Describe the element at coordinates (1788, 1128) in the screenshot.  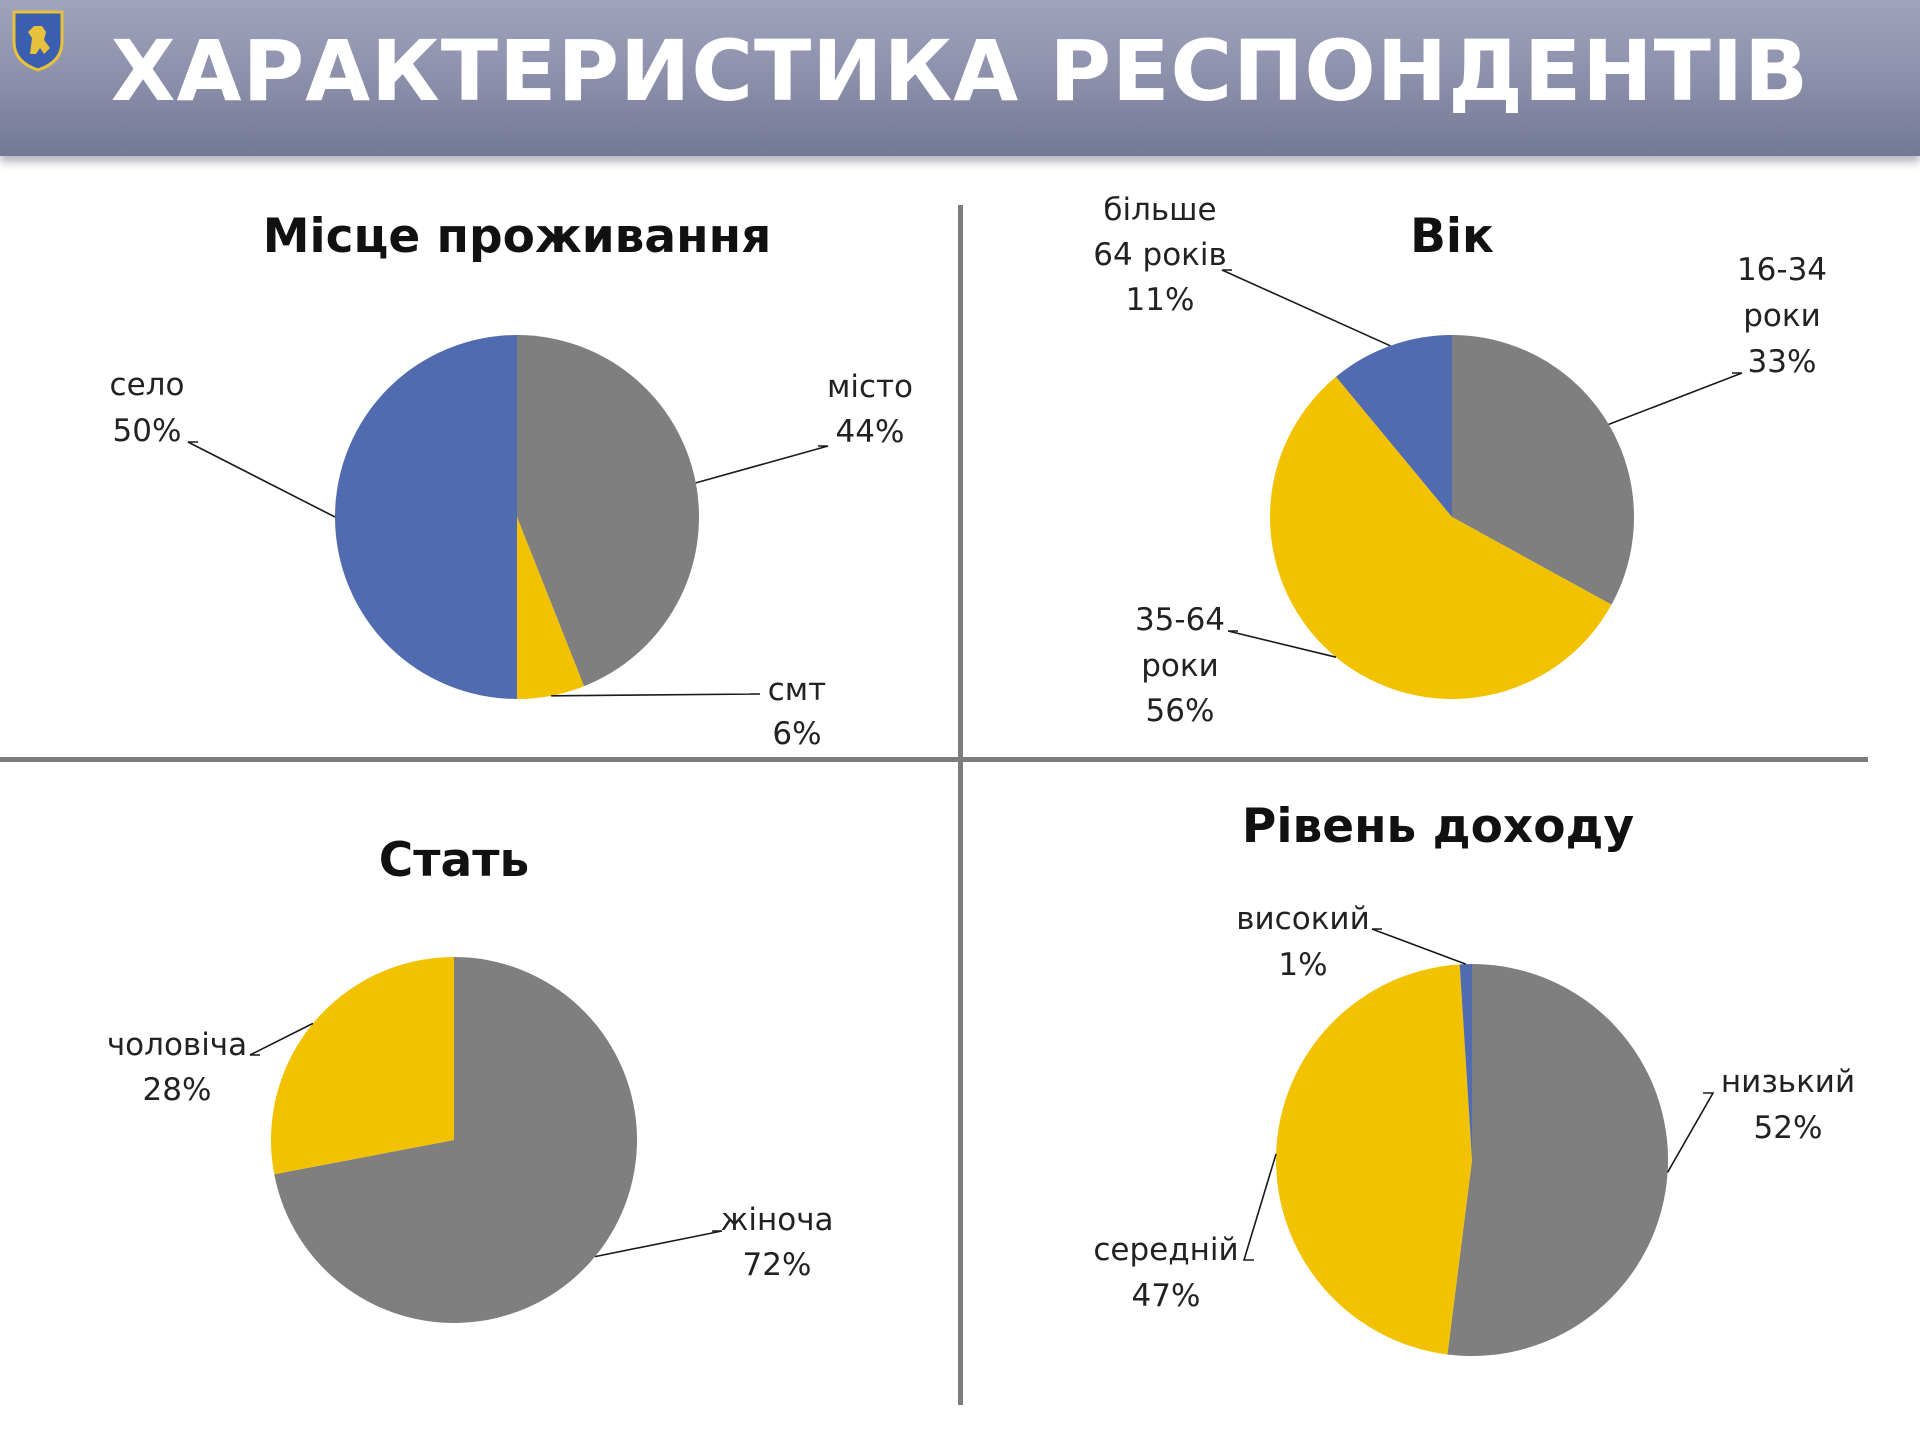
I see `slice-percent-label: 52%` at that location.